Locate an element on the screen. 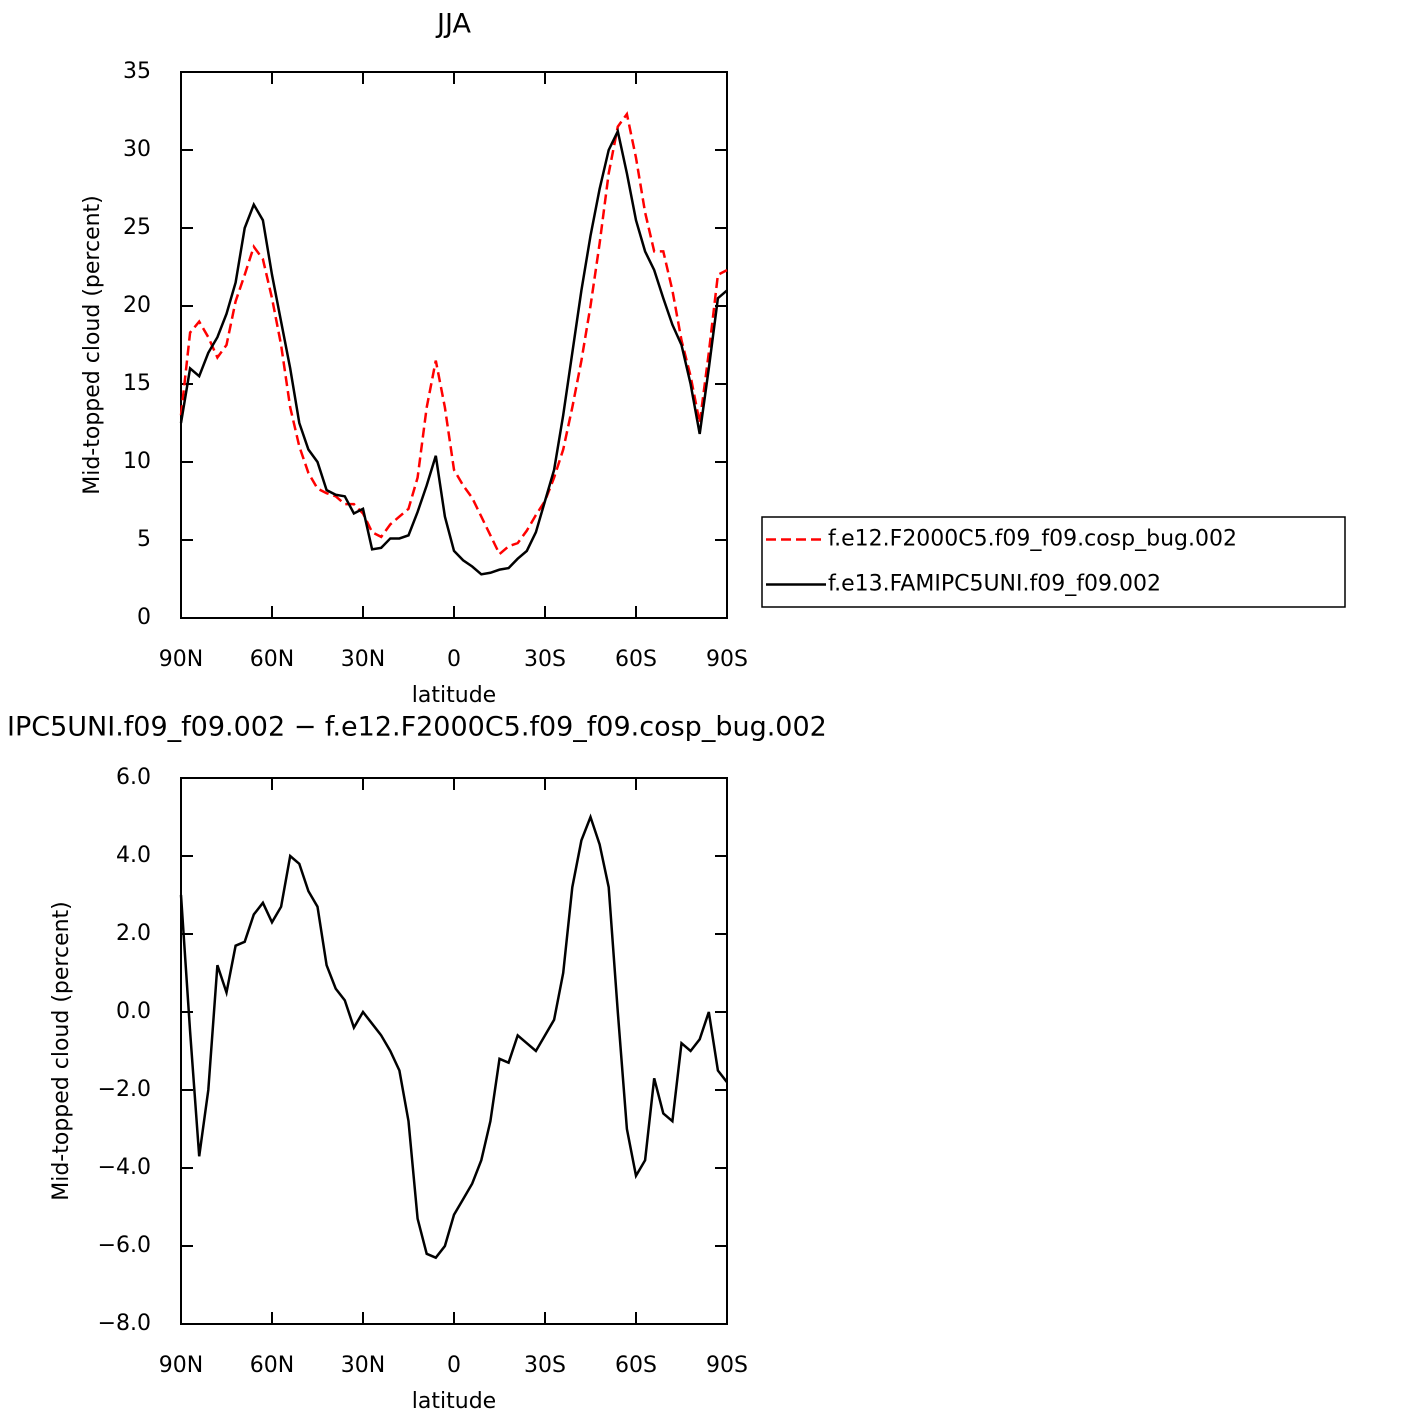 The image size is (1424, 1424). y-tick-label: −6.0 is located at coordinates (124, 1245).